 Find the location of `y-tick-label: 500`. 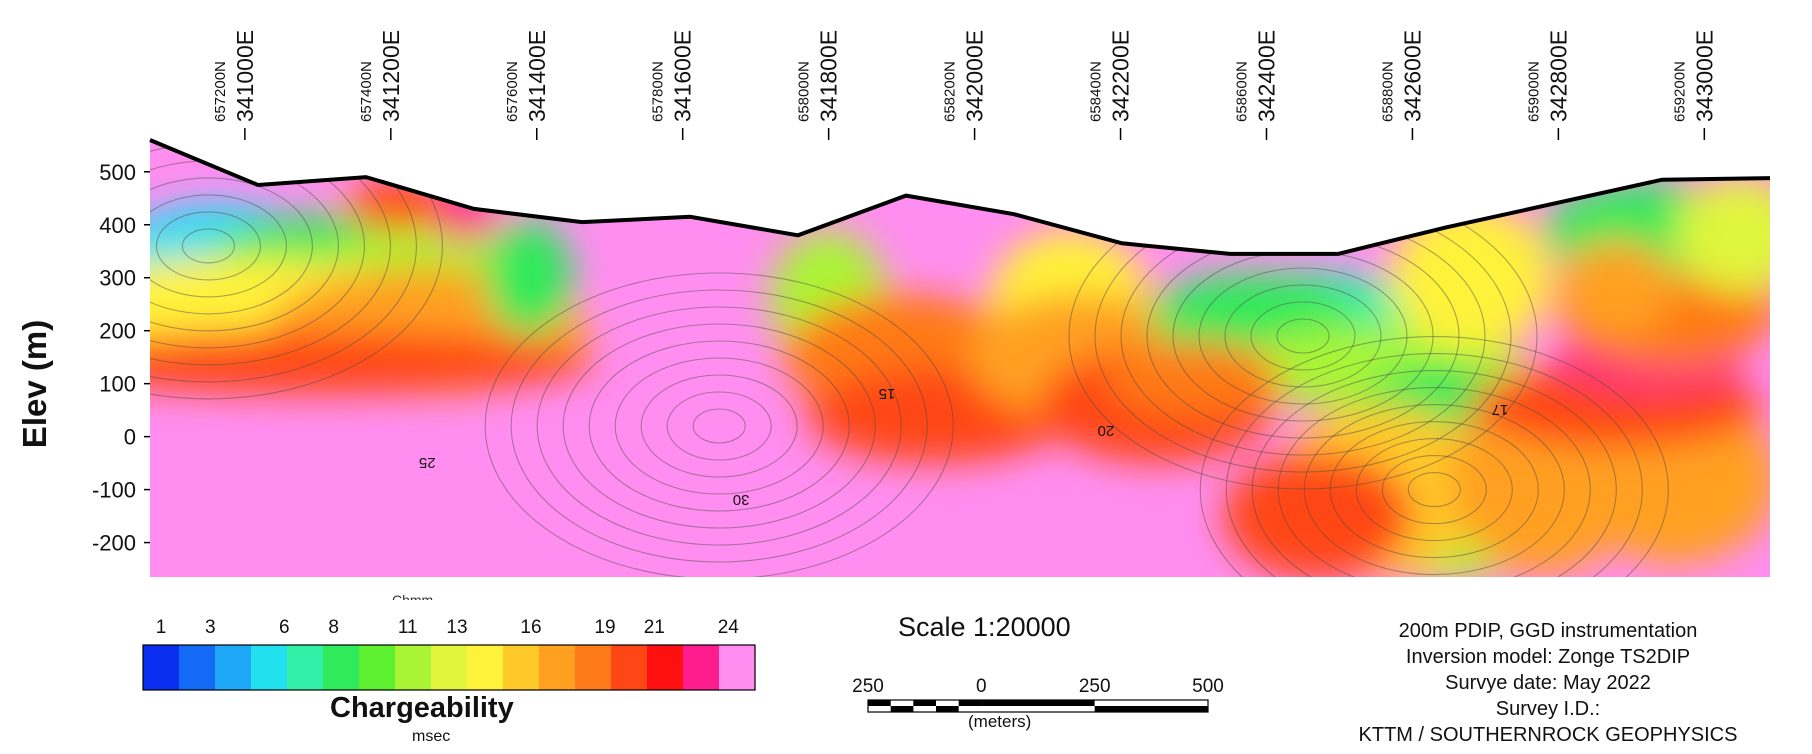

y-tick-label: 500 is located at coordinates (117, 172).